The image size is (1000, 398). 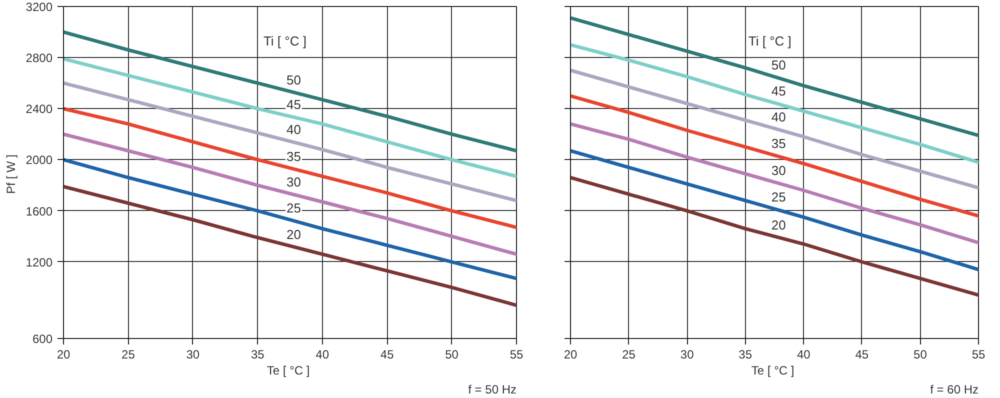 What do you see at coordinates (39, 211) in the screenshot?
I see `y-tick-label: 1600` at bounding box center [39, 211].